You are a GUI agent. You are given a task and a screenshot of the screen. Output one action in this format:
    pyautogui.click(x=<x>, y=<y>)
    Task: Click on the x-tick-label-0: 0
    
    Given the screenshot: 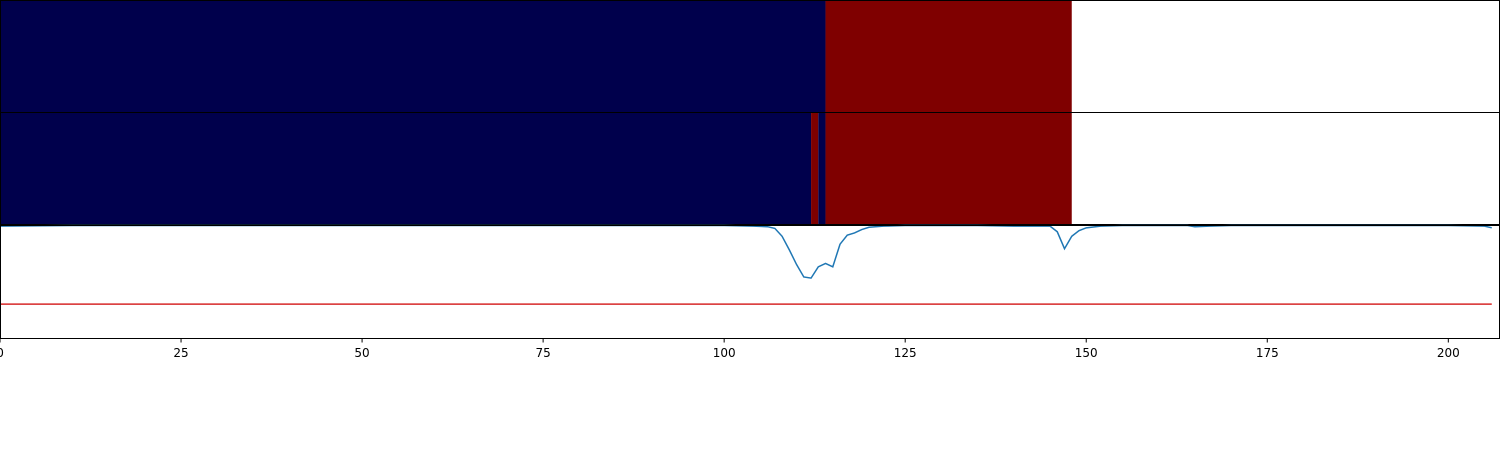 What is the action you would take?
    pyautogui.click(x=2, y=353)
    